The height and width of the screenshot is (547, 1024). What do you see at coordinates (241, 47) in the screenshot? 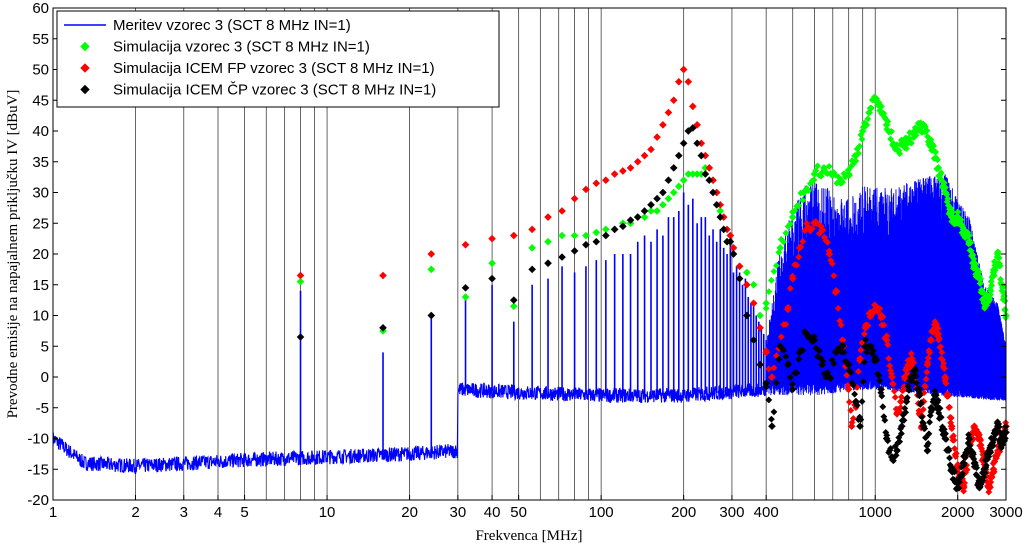
I see `legend-label: Simulacija vzorec 3 (SCT 8 MHz IN=1)` at bounding box center [241, 47].